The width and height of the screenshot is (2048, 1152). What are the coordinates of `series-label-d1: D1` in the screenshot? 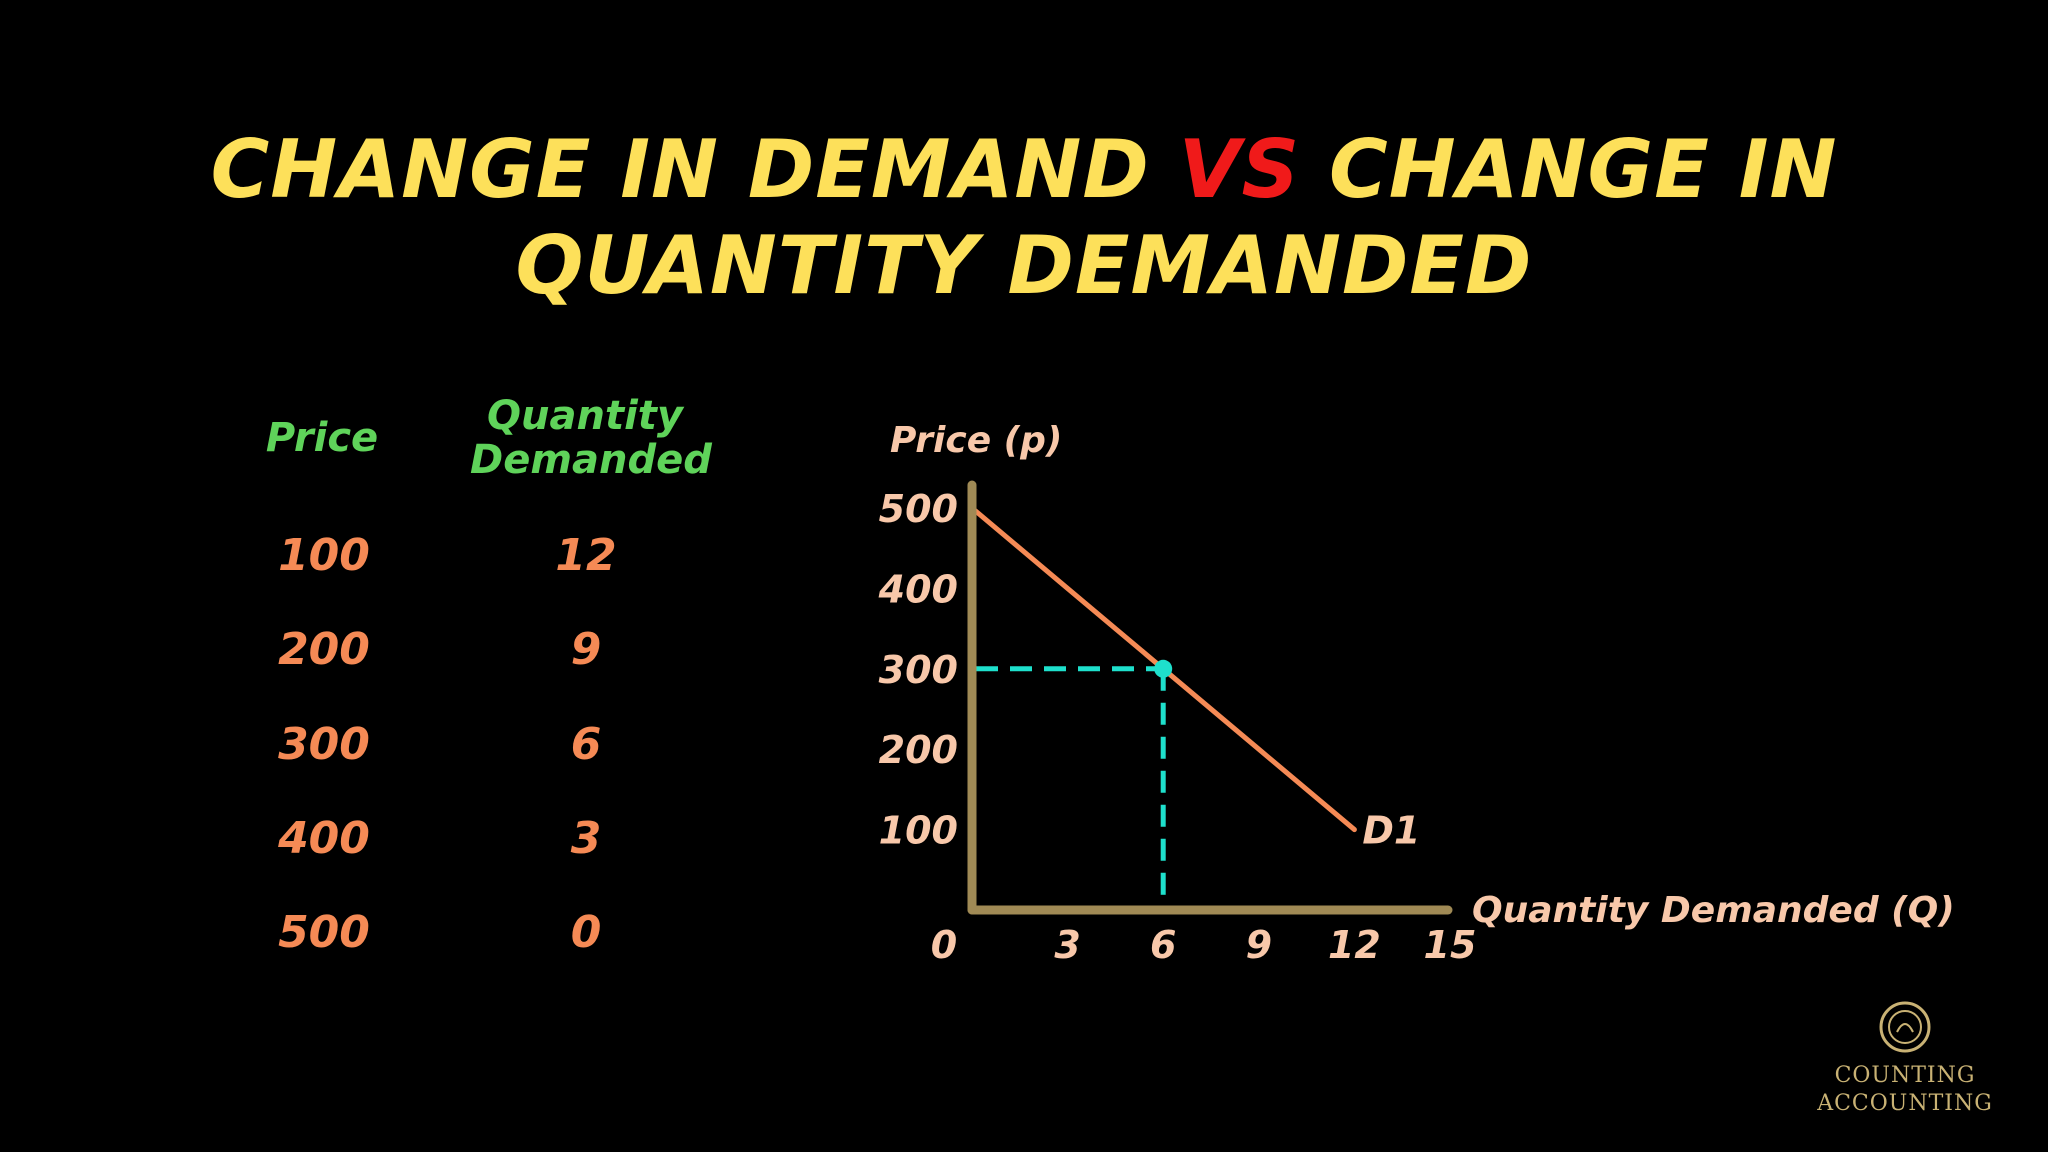 It's located at (1391, 831).